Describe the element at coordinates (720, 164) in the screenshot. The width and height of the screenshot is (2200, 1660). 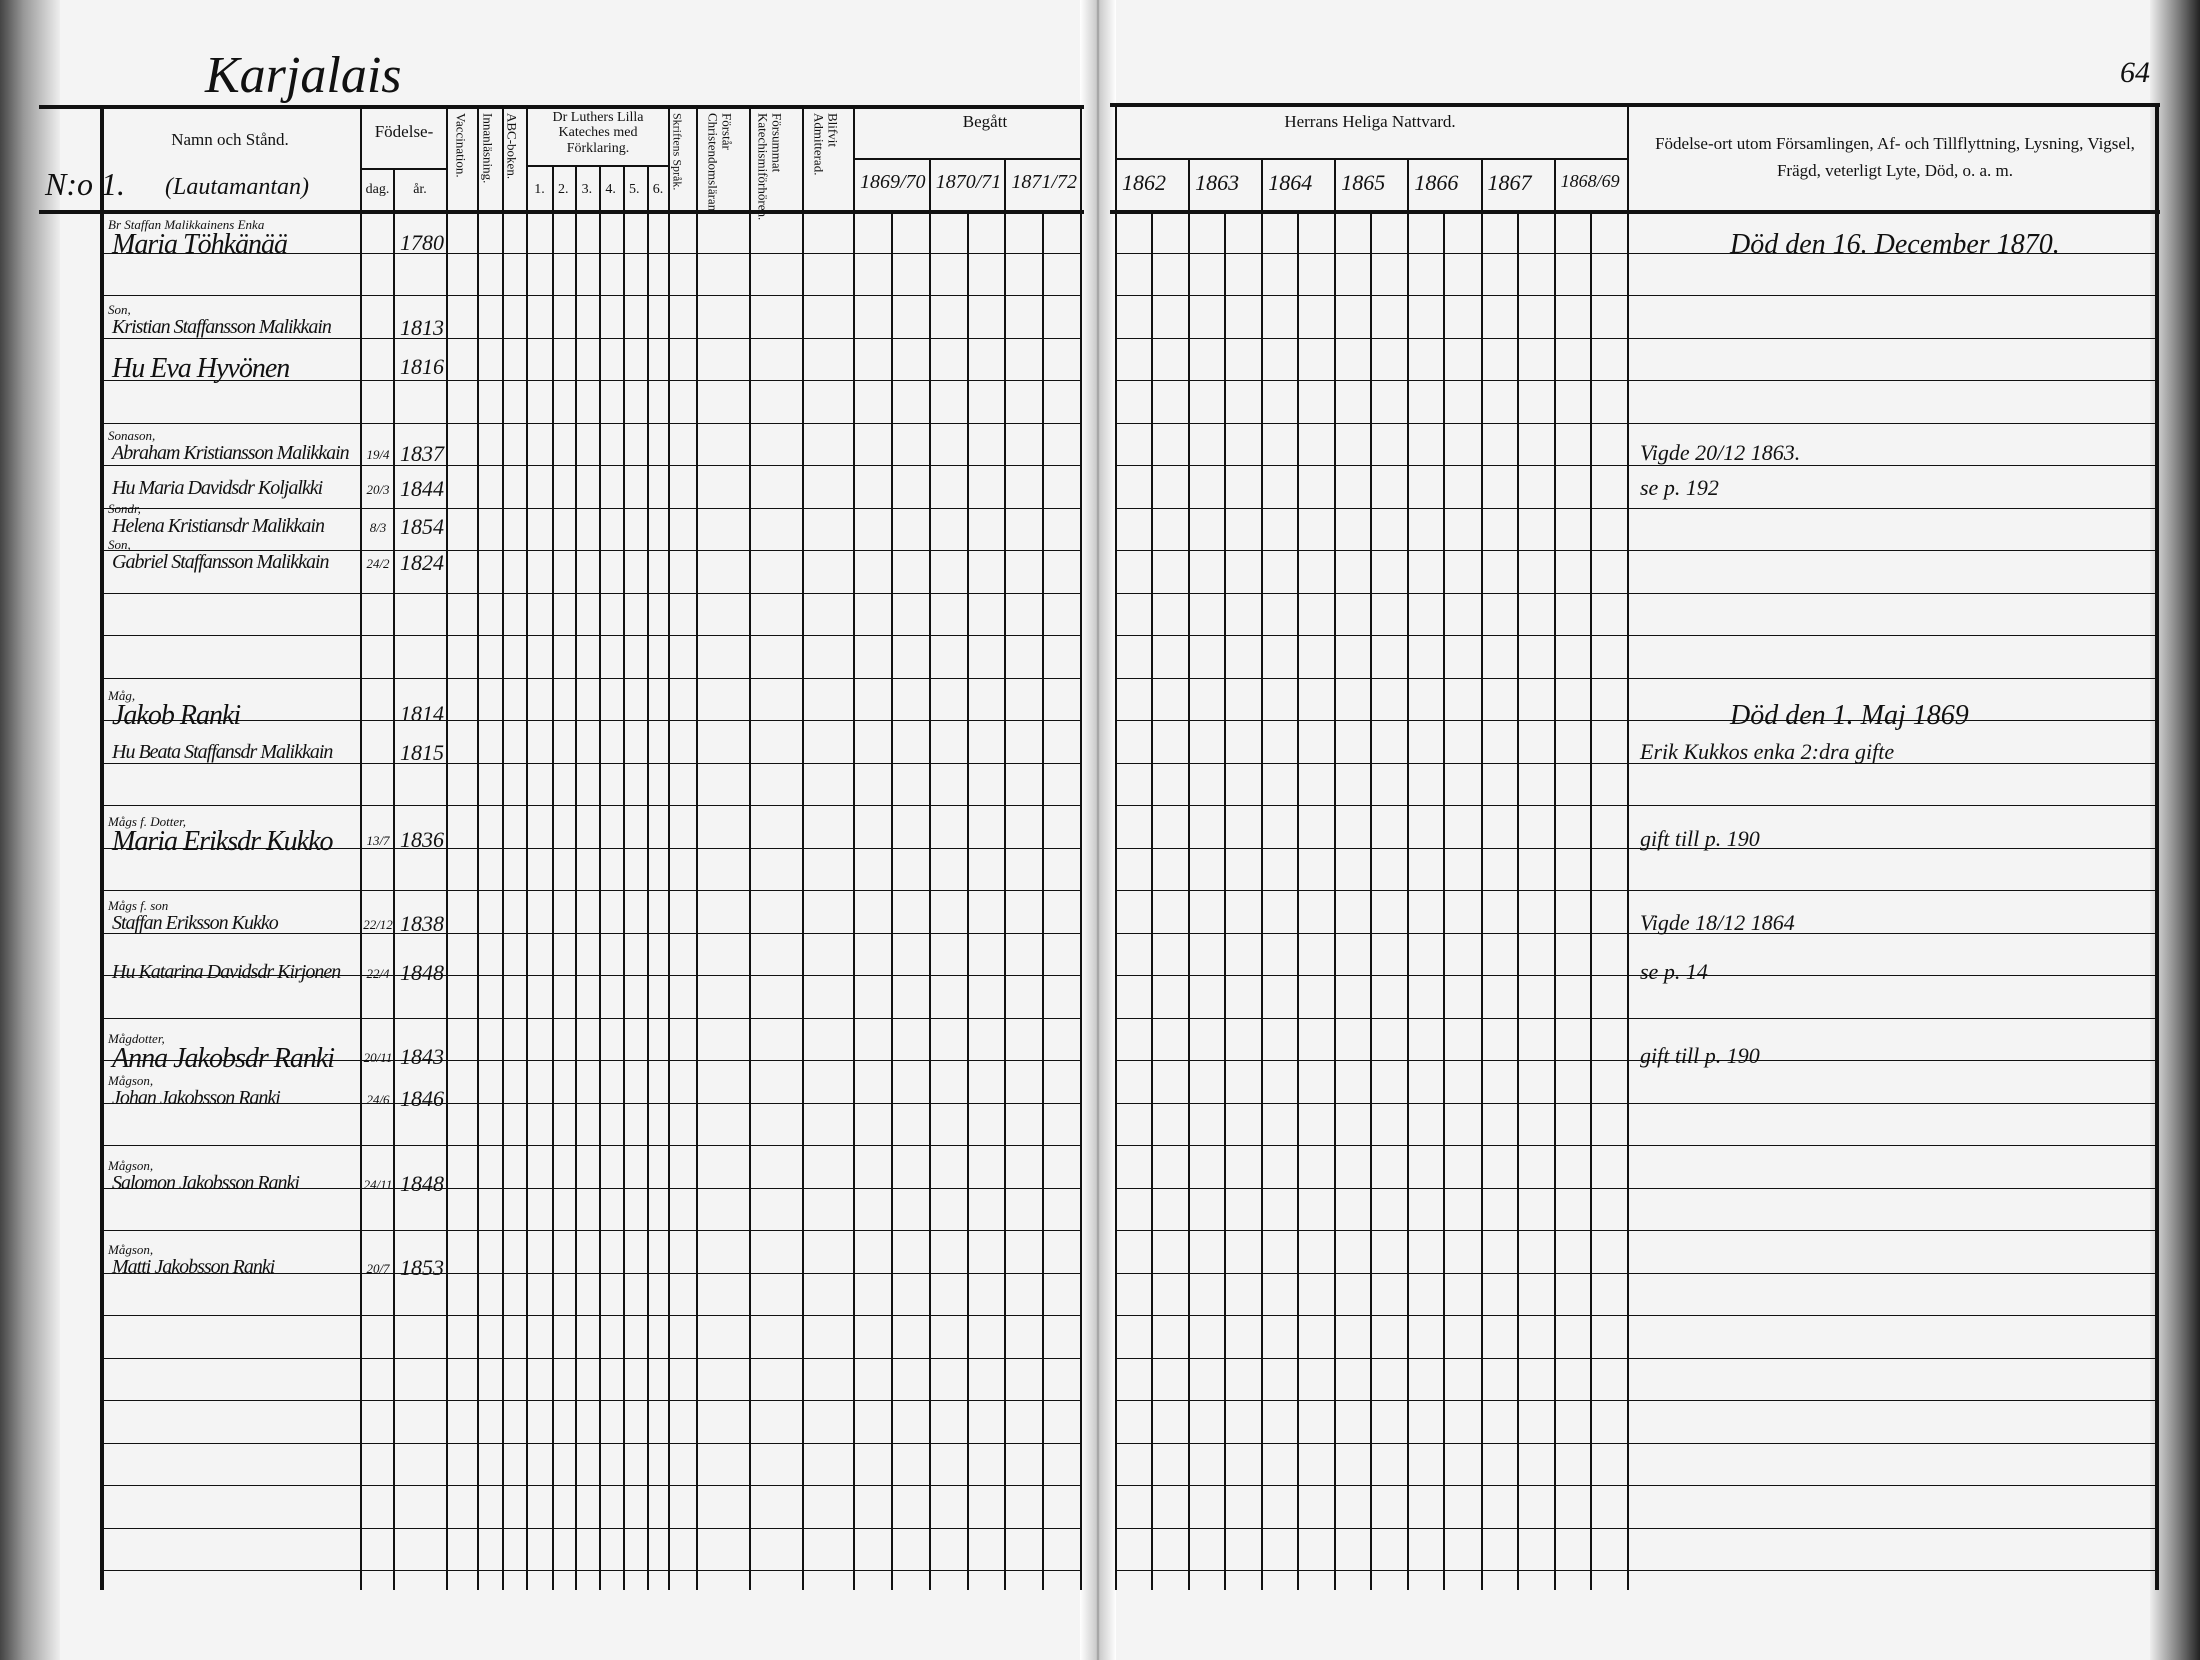
I see `header-forstar: Förstår Christendomsläran.` at that location.